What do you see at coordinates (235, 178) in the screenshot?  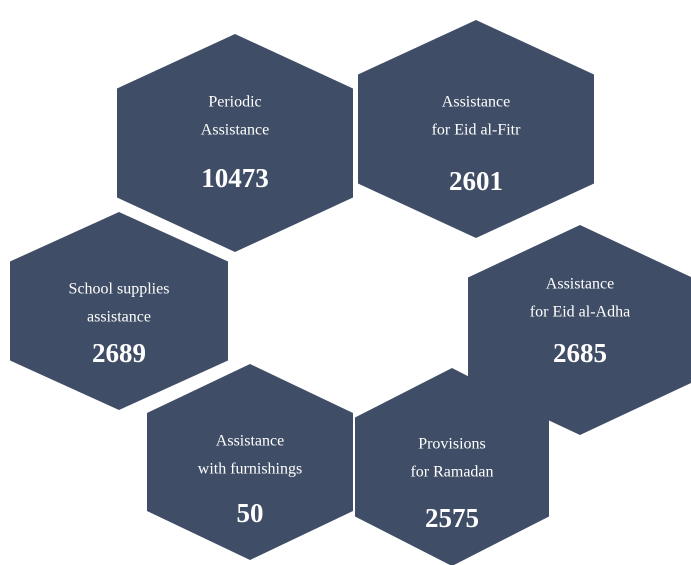 I see `item-value: 10473` at bounding box center [235, 178].